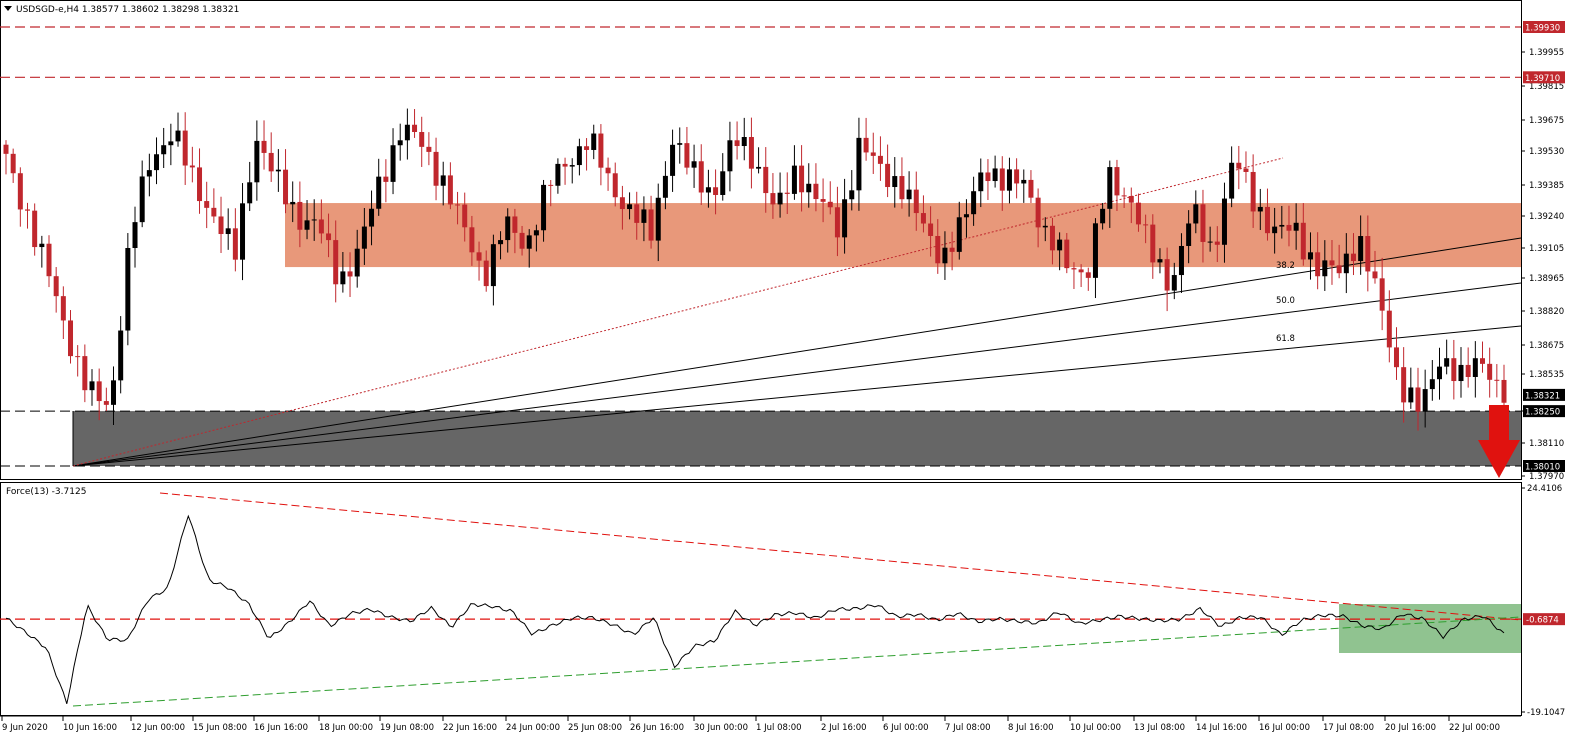 The image size is (1595, 752). Describe the element at coordinates (968, 728) in the screenshot. I see `time-tick-label: 7 Jul 08:00` at that location.